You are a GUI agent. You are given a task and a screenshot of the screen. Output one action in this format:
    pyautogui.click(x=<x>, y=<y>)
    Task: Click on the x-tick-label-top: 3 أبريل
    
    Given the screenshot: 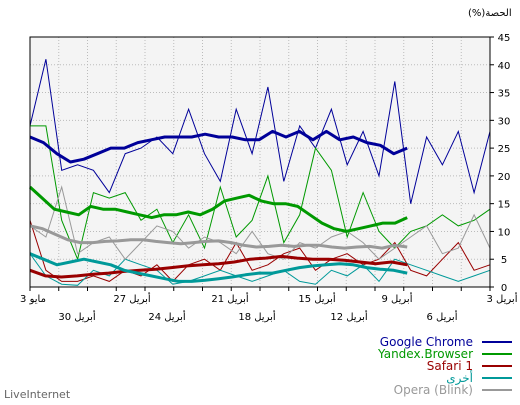 What is the action you would take?
    pyautogui.click(x=502, y=298)
    